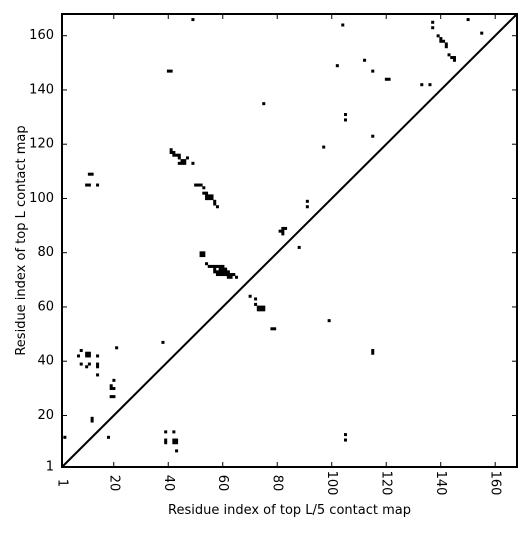 This screenshot has width=531, height=536. Describe the element at coordinates (41, 198) in the screenshot. I see `y-tick-label: 100` at that location.